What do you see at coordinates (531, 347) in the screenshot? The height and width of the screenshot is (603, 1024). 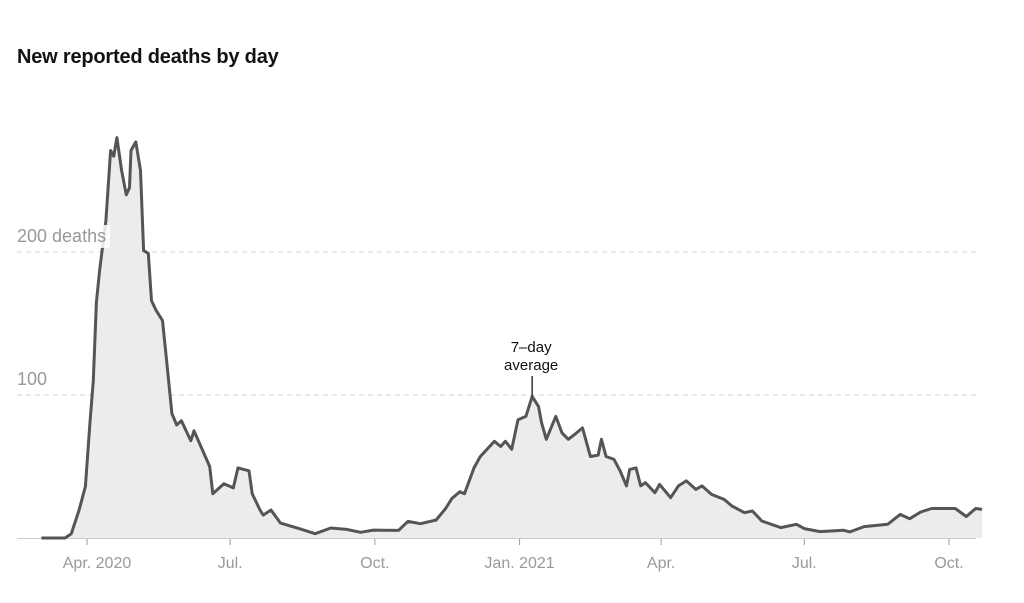 I see `annotation-line1: 7–day` at bounding box center [531, 347].